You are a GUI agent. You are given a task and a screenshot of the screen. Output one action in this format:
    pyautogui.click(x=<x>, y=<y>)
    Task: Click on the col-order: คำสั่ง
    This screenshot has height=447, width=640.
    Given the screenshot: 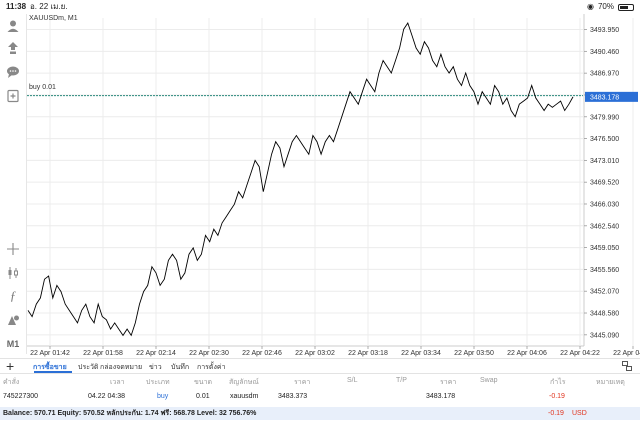 What is the action you would take?
    pyautogui.click(x=11, y=382)
    